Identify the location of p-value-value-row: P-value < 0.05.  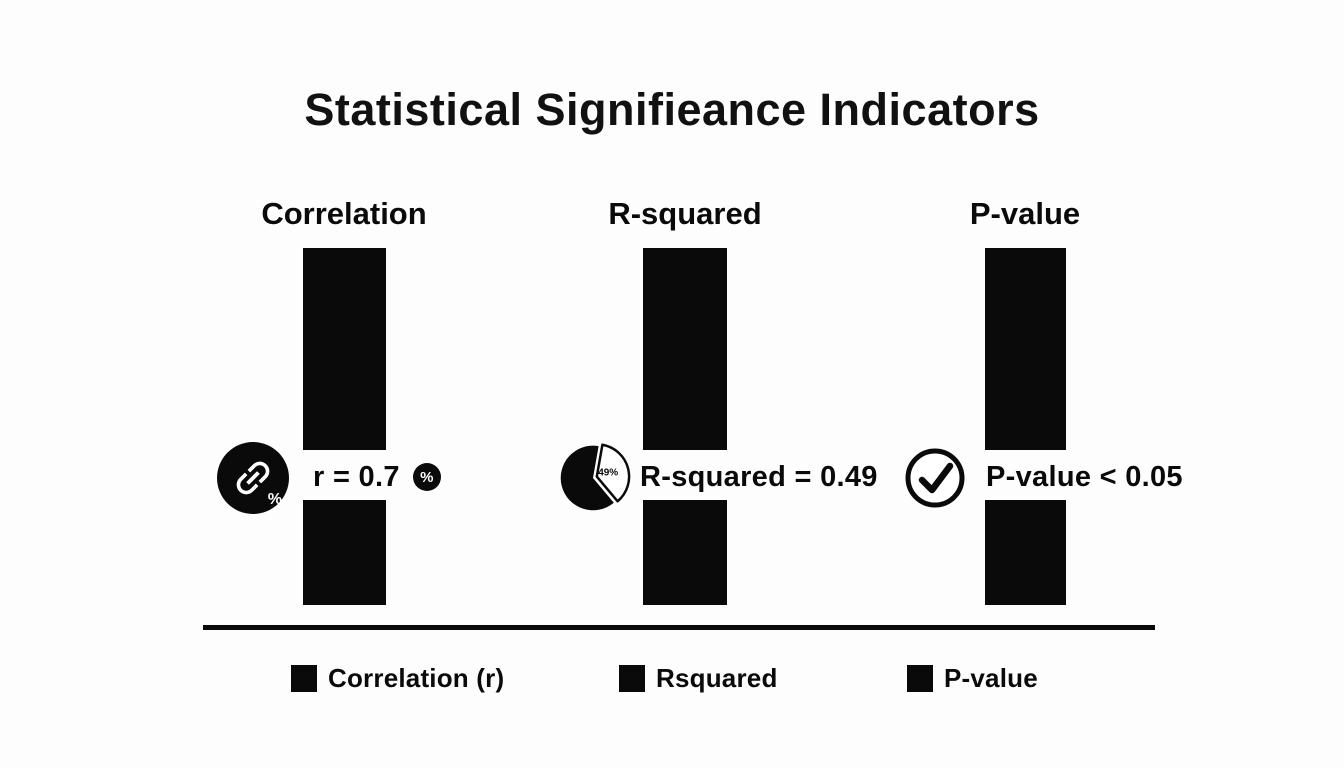
(1084, 477).